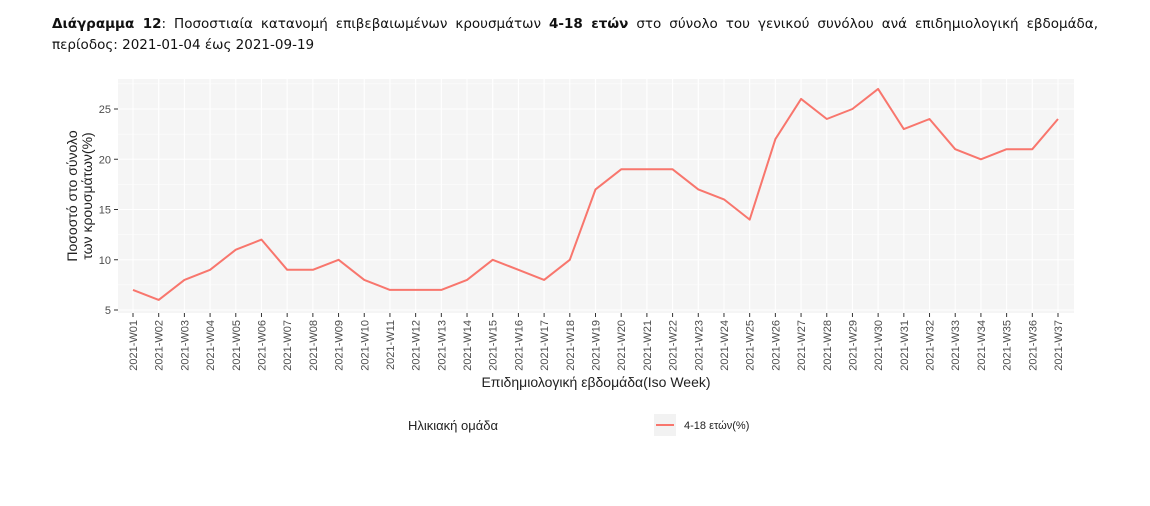  Describe the element at coordinates (134, 345) in the screenshot. I see `x-tick-label: 2021-W01` at that location.